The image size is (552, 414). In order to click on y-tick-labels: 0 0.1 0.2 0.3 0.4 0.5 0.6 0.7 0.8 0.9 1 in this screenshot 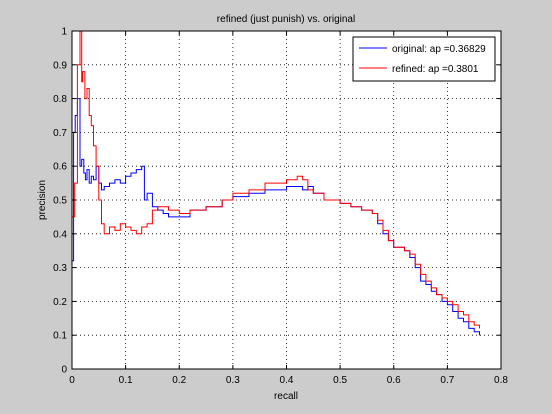, I will do `click(60, 201)`.